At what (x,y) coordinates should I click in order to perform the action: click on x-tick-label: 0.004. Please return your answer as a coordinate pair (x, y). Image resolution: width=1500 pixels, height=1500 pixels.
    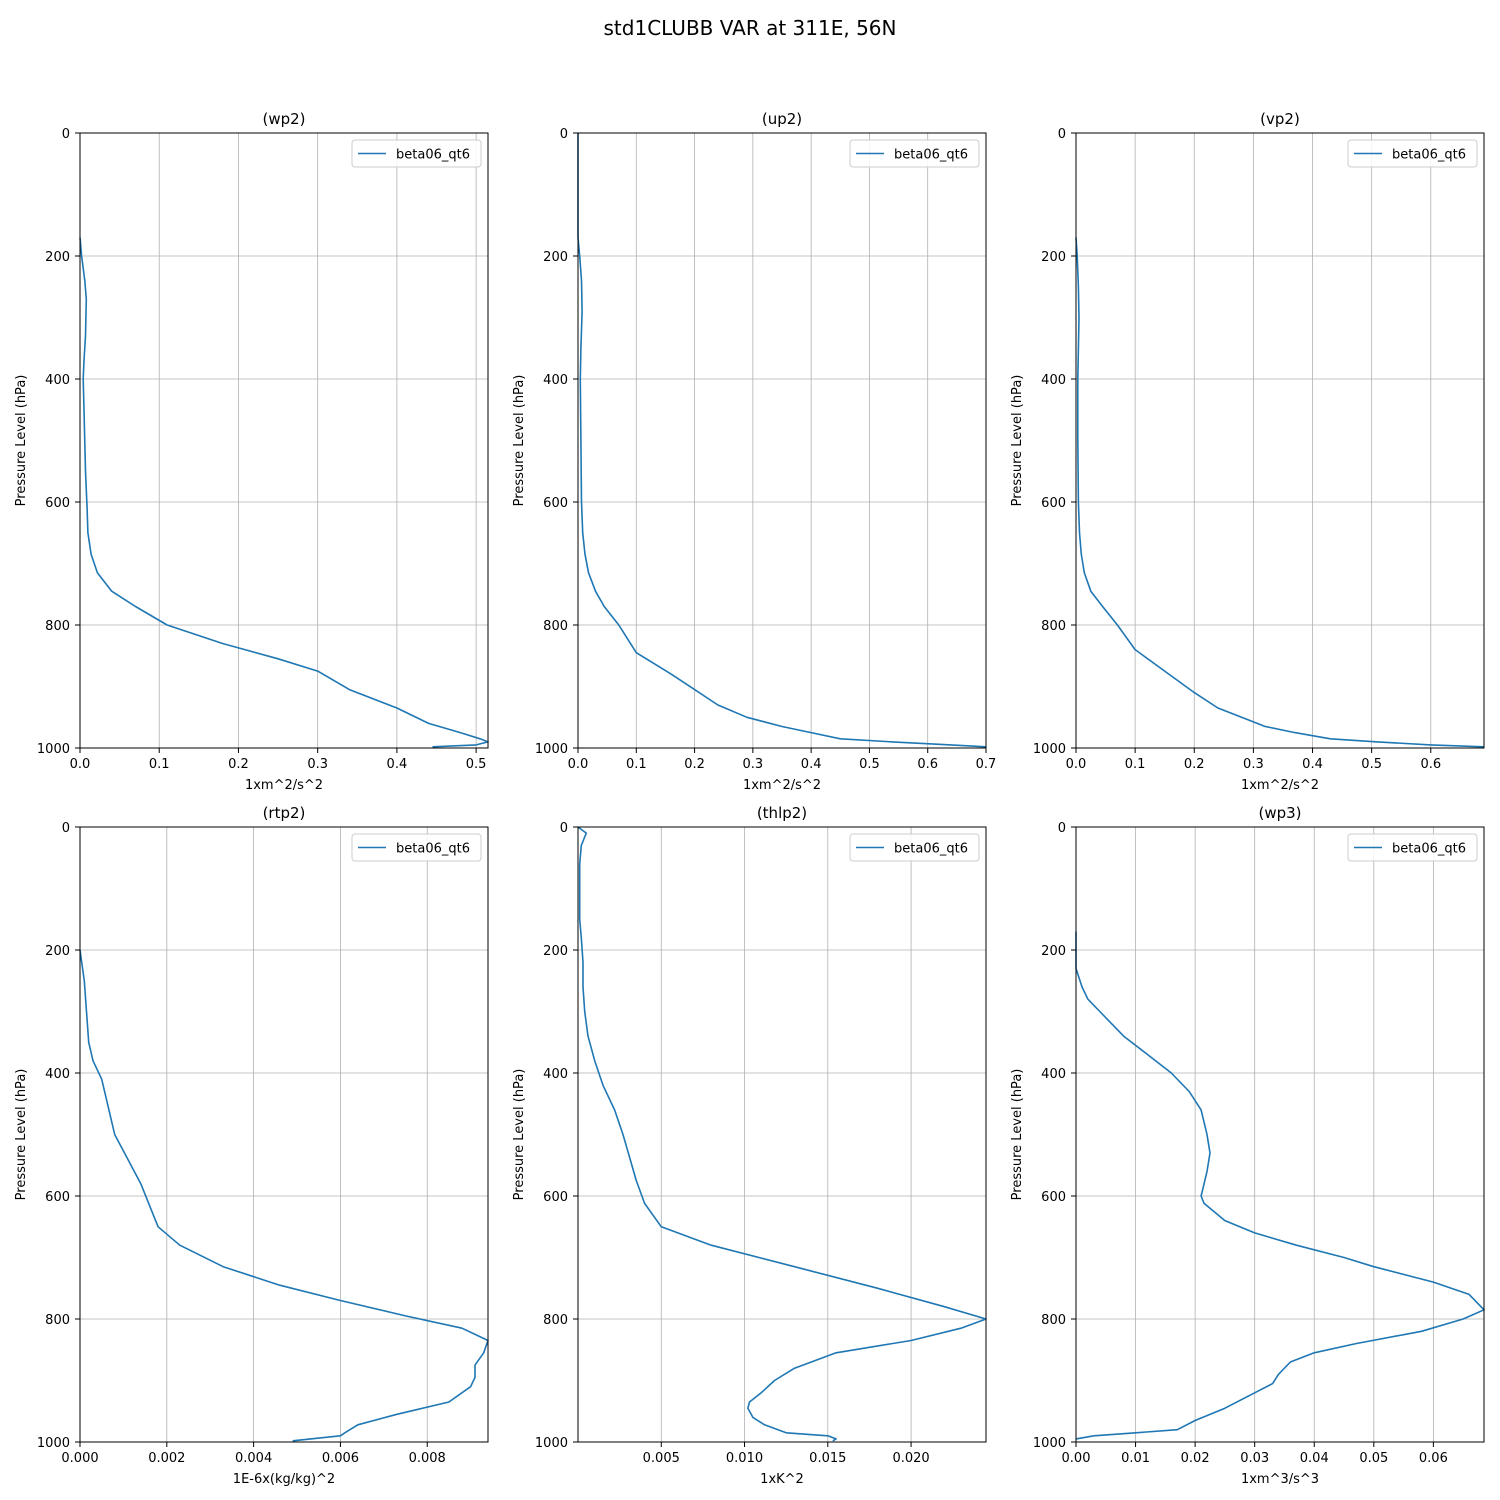
    Looking at the image, I should click on (253, 1458).